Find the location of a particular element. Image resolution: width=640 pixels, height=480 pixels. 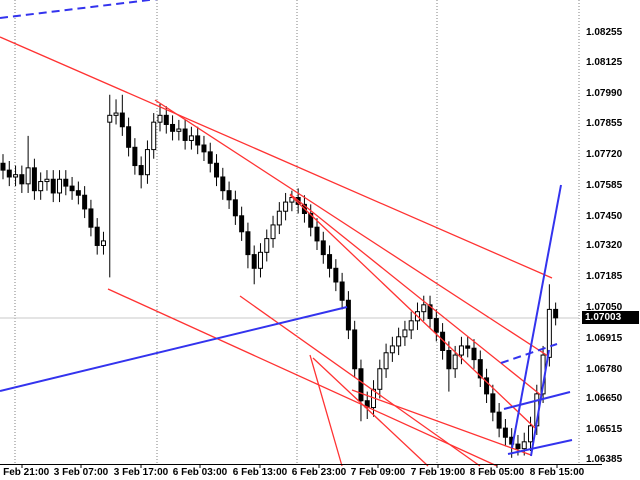

time-axis-label: 7 Feb 19:00 is located at coordinates (438, 472).